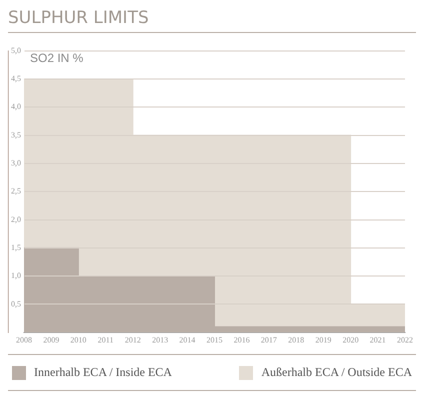 This screenshot has width=424, height=398. What do you see at coordinates (16, 50) in the screenshot?
I see `y-tick-label: 5,0` at bounding box center [16, 50].